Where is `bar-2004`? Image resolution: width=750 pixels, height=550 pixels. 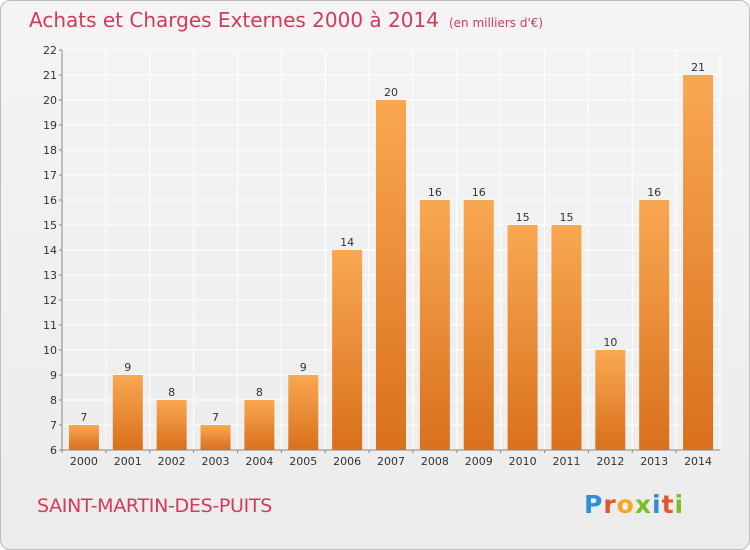 bar-2004 is located at coordinates (259, 425).